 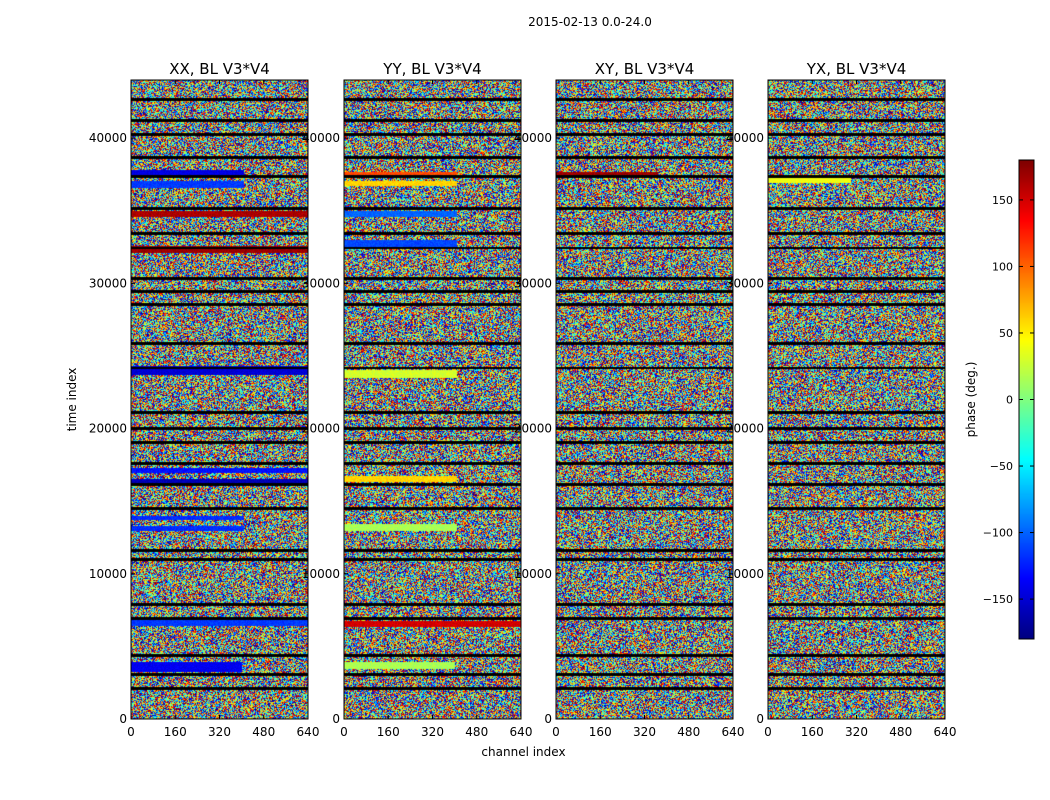 What do you see at coordinates (219, 69) in the screenshot?
I see `panel-title-0: XX, BL V3*V4` at bounding box center [219, 69].